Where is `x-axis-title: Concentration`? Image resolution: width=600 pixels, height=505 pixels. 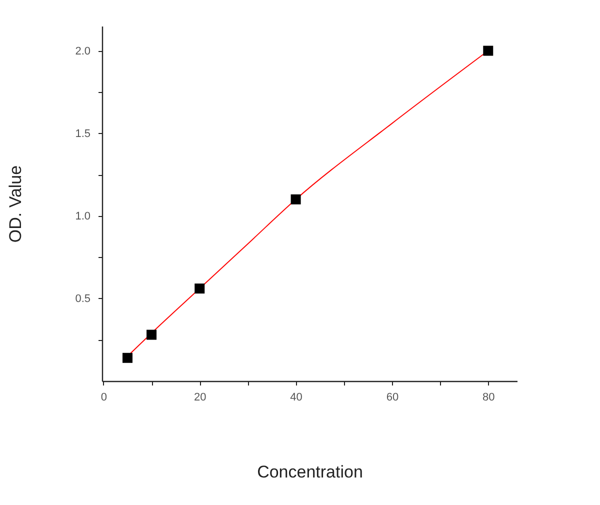 x-axis-title: Concentration is located at coordinates (310, 472).